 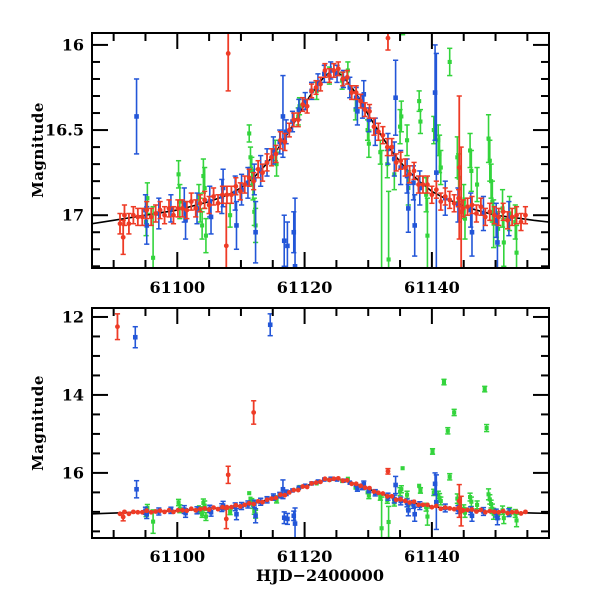 I want to click on y-tick-label: 12, so click(x=73, y=316).